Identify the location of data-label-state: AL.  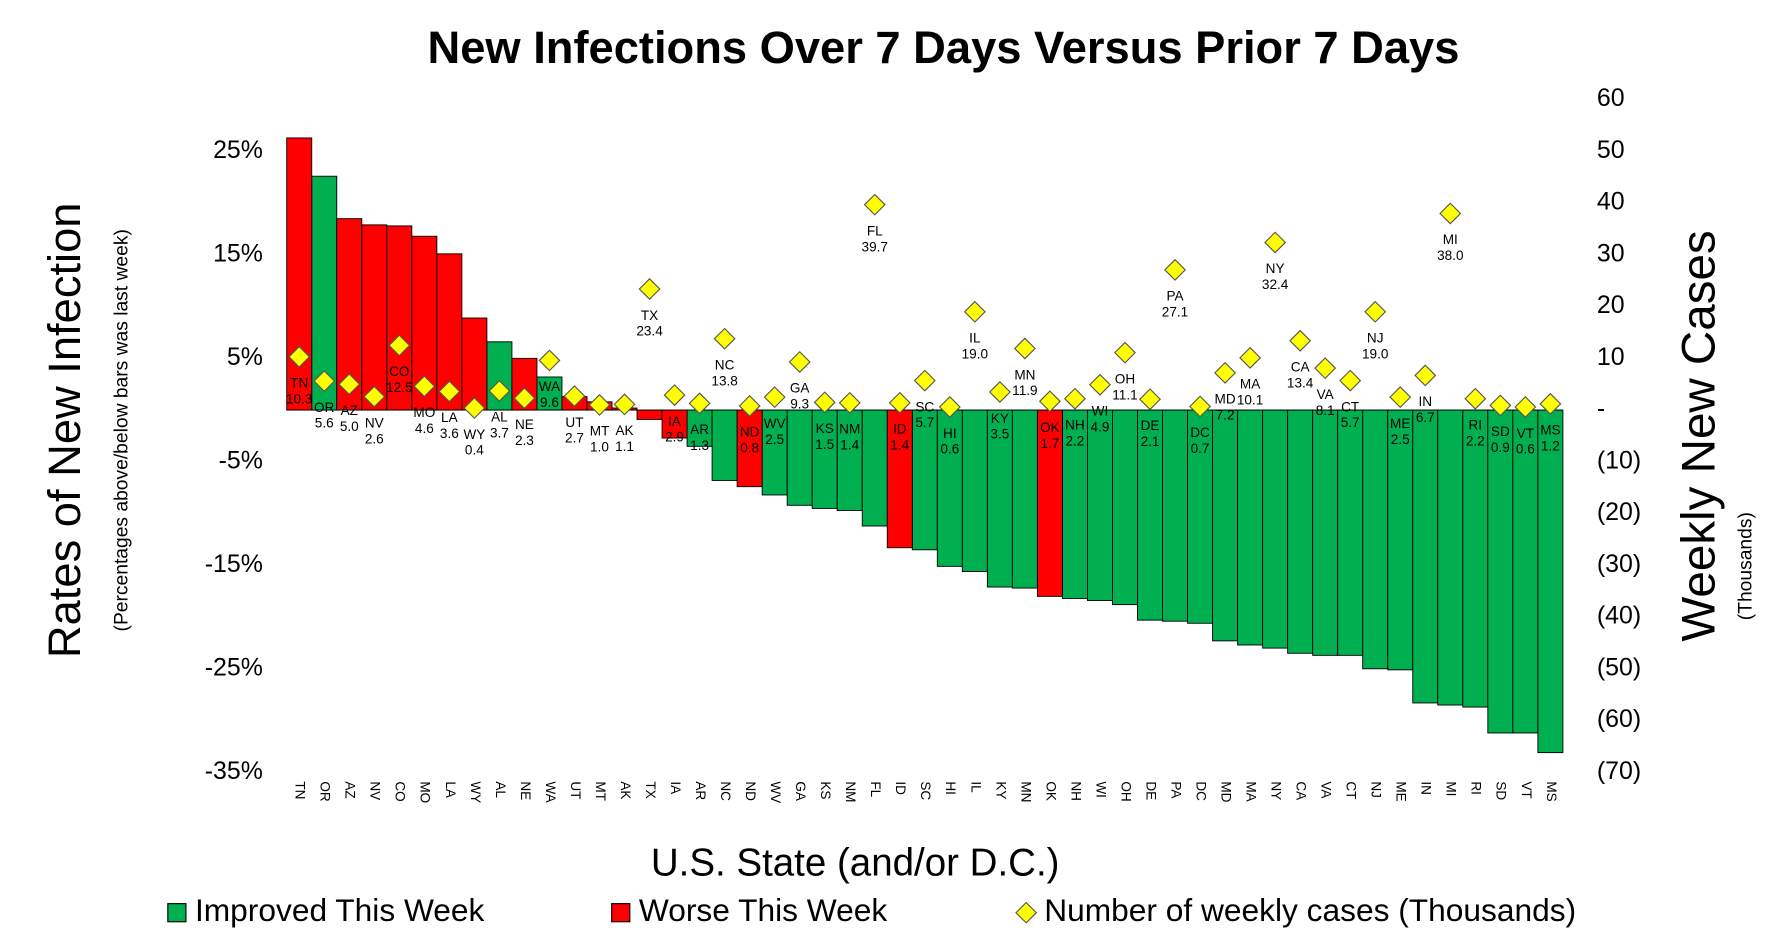
(499, 417).